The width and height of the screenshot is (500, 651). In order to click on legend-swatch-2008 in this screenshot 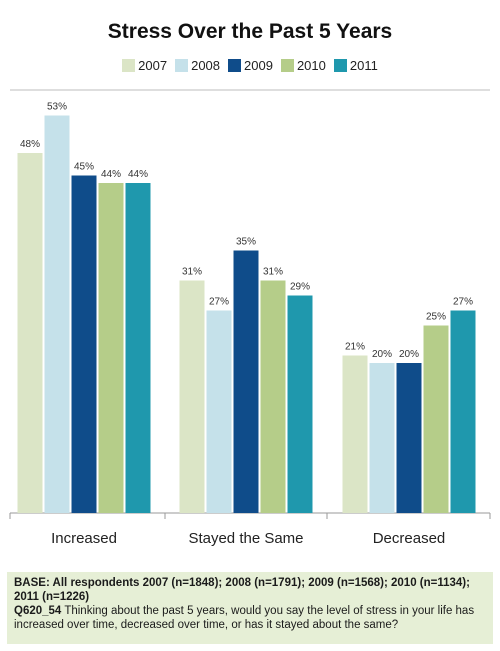, I will do `click(182, 65)`.